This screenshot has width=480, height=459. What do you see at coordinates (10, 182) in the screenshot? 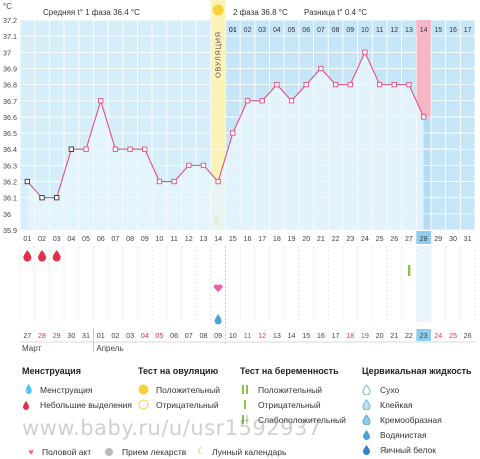
I see `y-tick-label: 36.2` at bounding box center [10, 182].